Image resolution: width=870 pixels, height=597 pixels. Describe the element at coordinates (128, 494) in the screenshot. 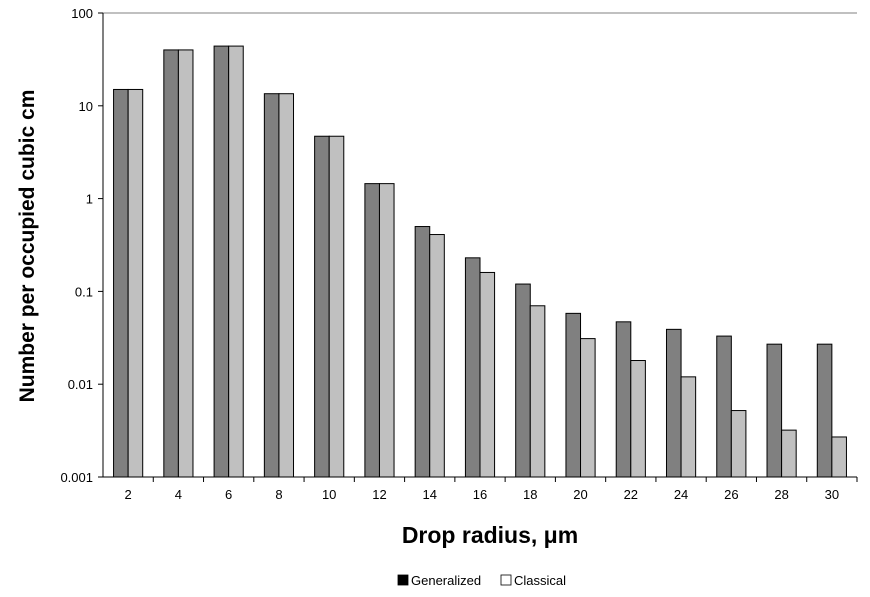

I see `x-tick-label: 2` at that location.